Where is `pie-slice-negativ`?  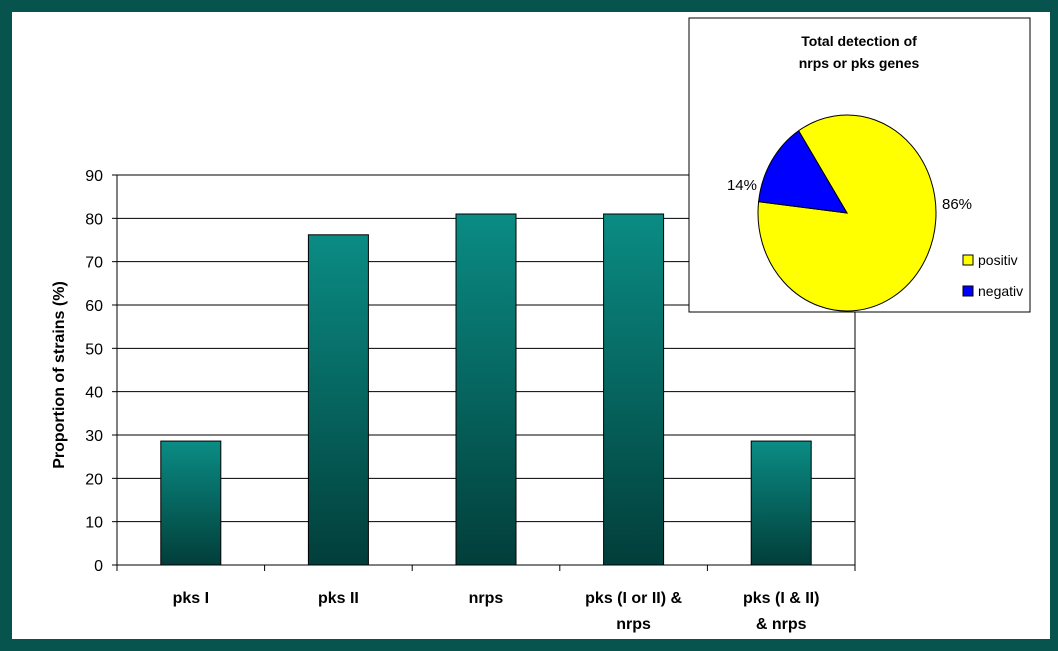 pie-slice-negativ is located at coordinates (803, 172).